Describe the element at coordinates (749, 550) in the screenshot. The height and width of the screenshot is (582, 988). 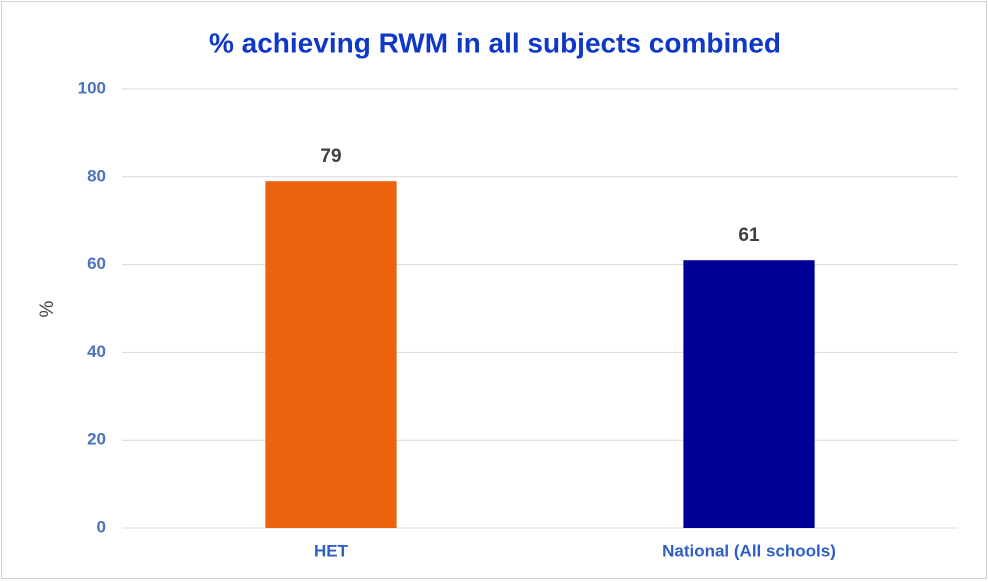
I see `x-tick-label: National (All schools)` at that location.